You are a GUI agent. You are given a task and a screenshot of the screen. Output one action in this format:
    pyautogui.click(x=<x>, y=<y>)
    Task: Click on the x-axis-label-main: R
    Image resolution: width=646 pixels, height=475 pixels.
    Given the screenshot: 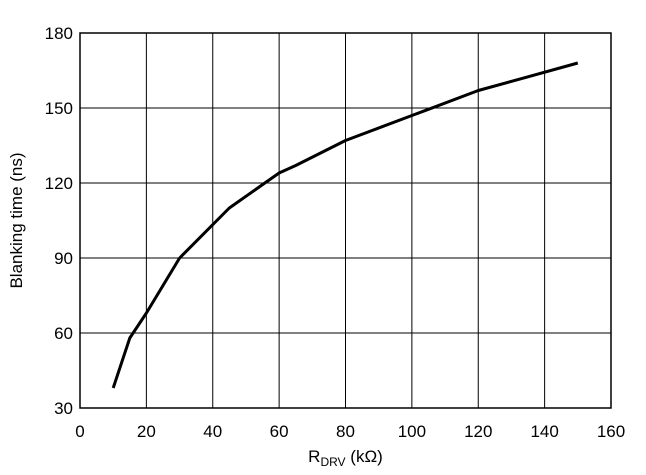 What is the action you would take?
    pyautogui.click(x=314, y=456)
    